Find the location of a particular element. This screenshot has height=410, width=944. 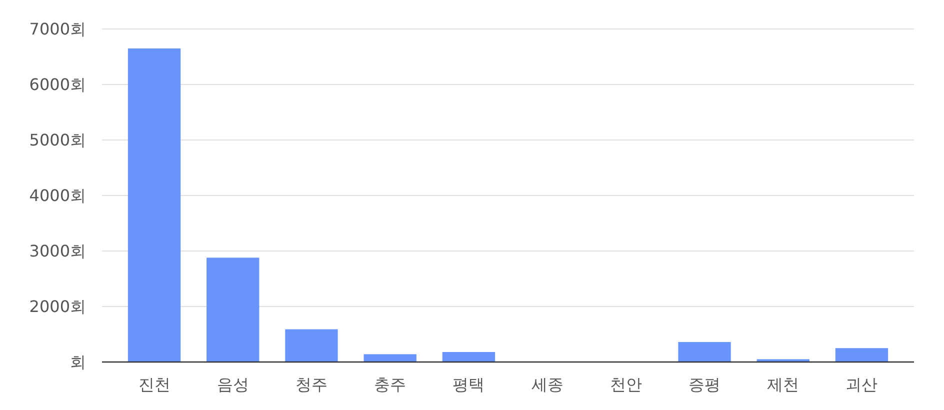

x-tick-label: 충주 is located at coordinates (390, 384).